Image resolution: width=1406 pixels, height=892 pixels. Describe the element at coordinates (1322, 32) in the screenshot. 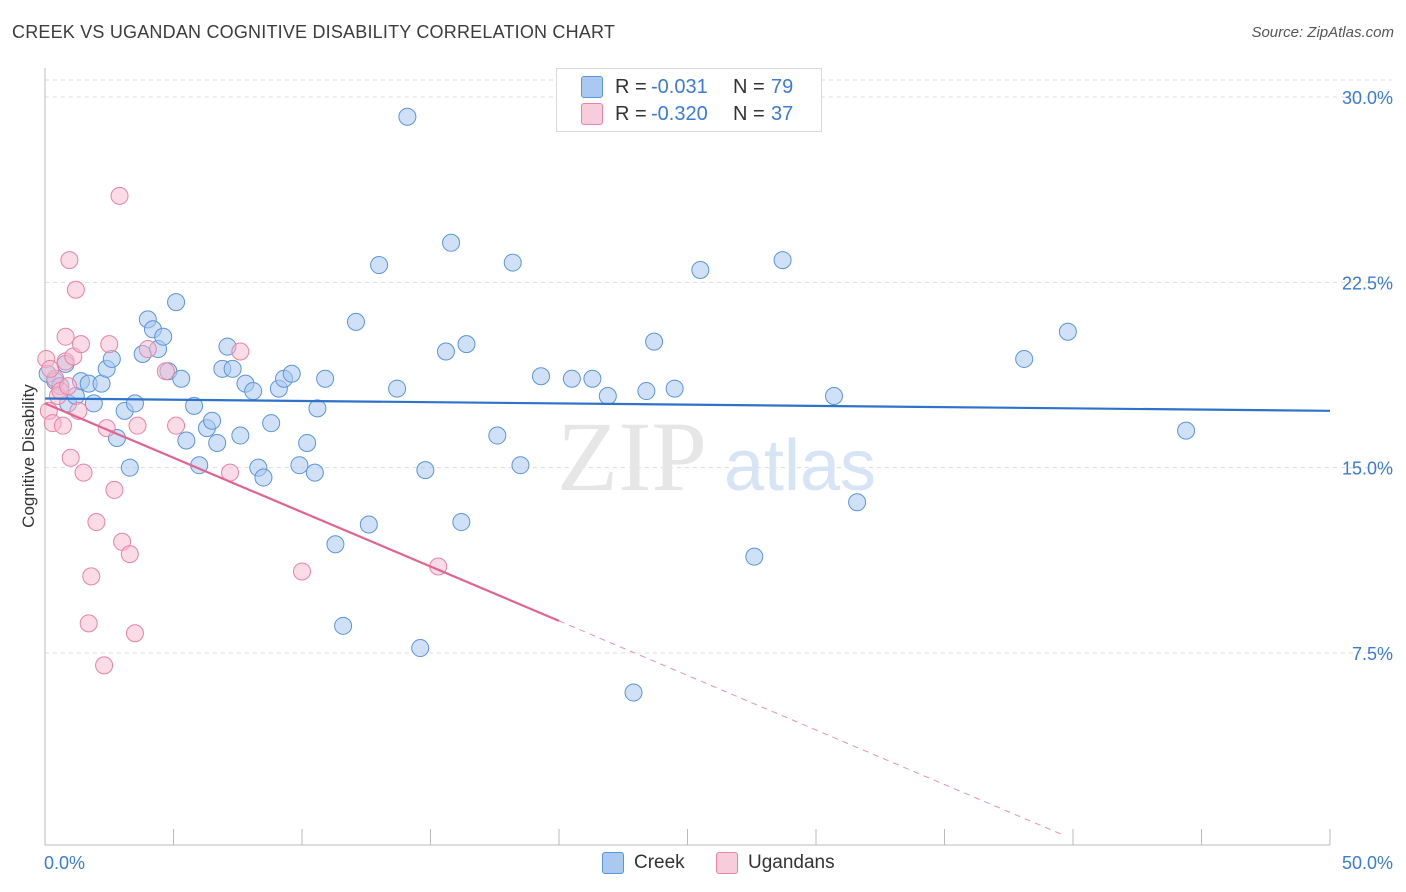

I see `source-label: Source: ZipAtlas.com` at that location.